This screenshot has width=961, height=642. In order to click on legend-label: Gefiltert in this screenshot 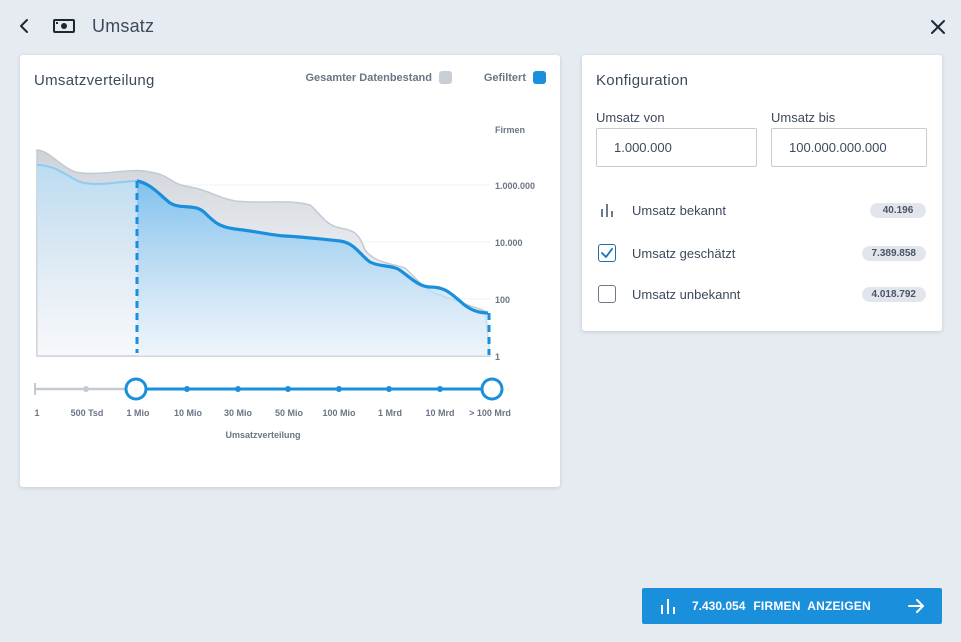, I will do `click(504, 77)`.